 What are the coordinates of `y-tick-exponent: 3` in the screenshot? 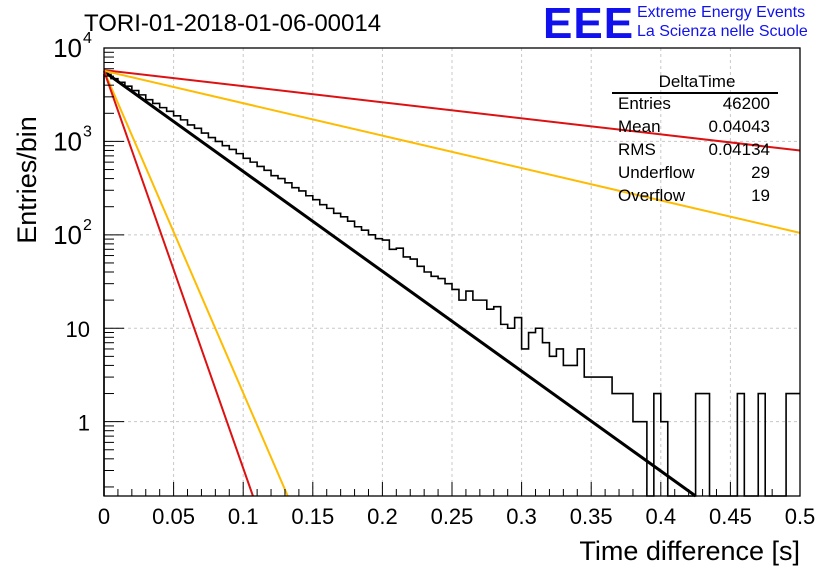 It's located at (87, 131).